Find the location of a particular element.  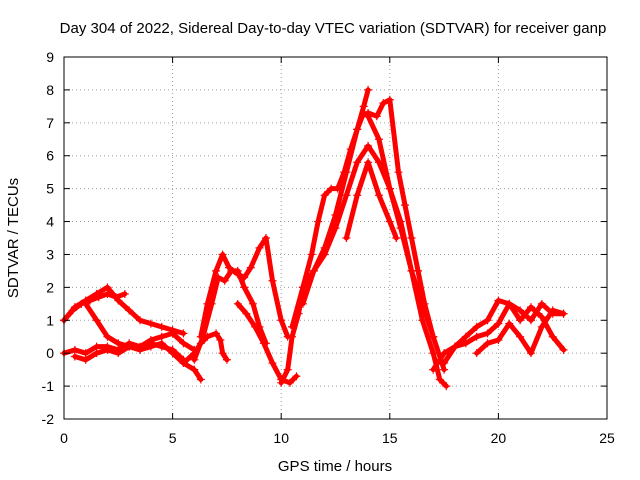

y-axis-title: SDTVAR / TECUs is located at coordinates (13, 238).